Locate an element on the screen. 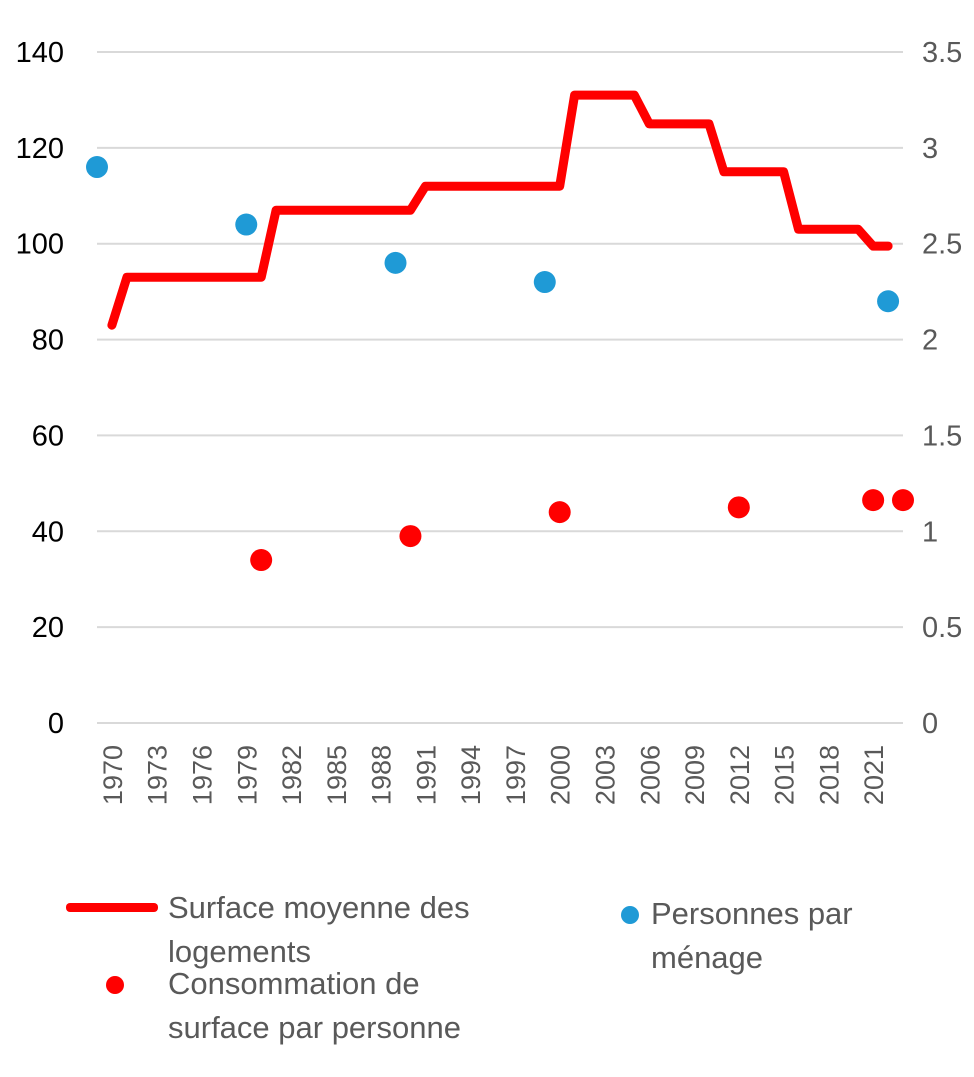 The image size is (974, 1077). legend-dot-consommation is located at coordinates (115, 985).